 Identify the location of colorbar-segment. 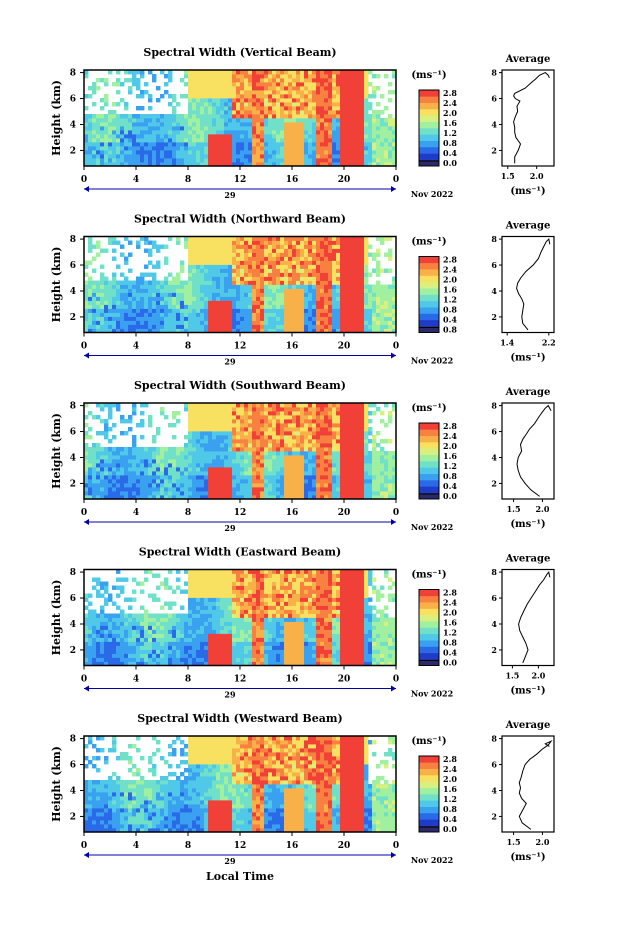
(429, 304).